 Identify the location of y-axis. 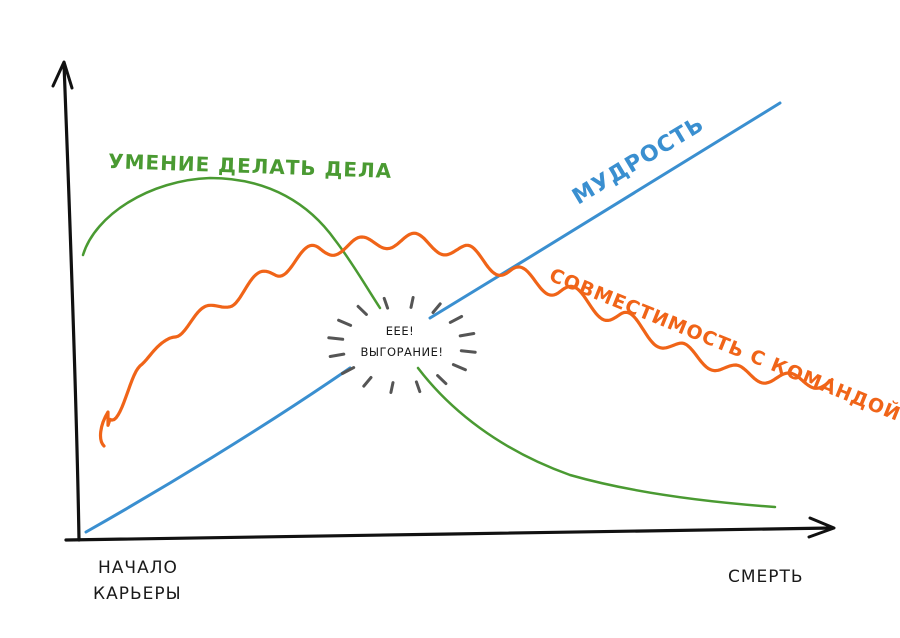
(71, 302).